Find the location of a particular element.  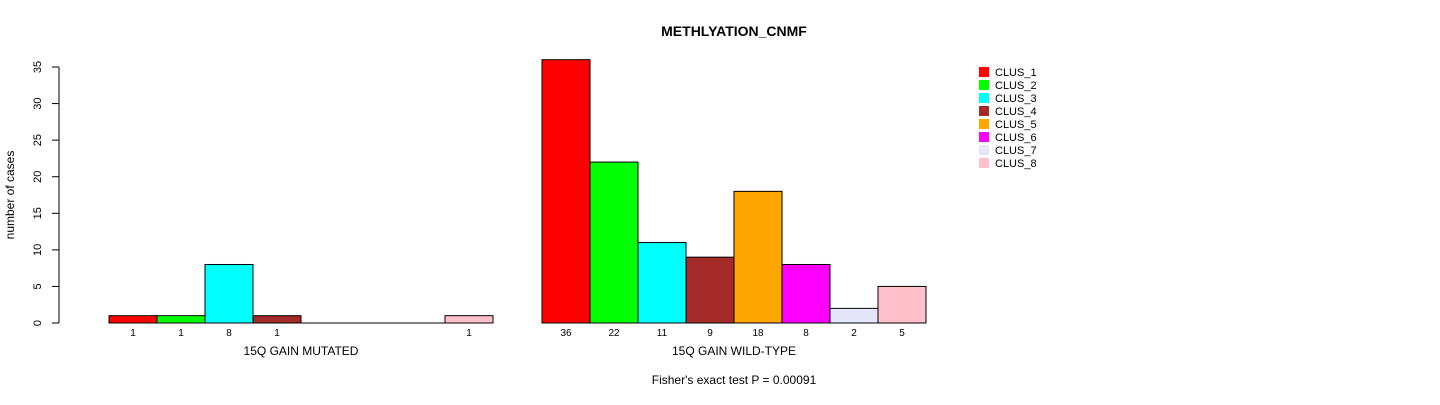

bar-value-label: 11 is located at coordinates (662, 333).